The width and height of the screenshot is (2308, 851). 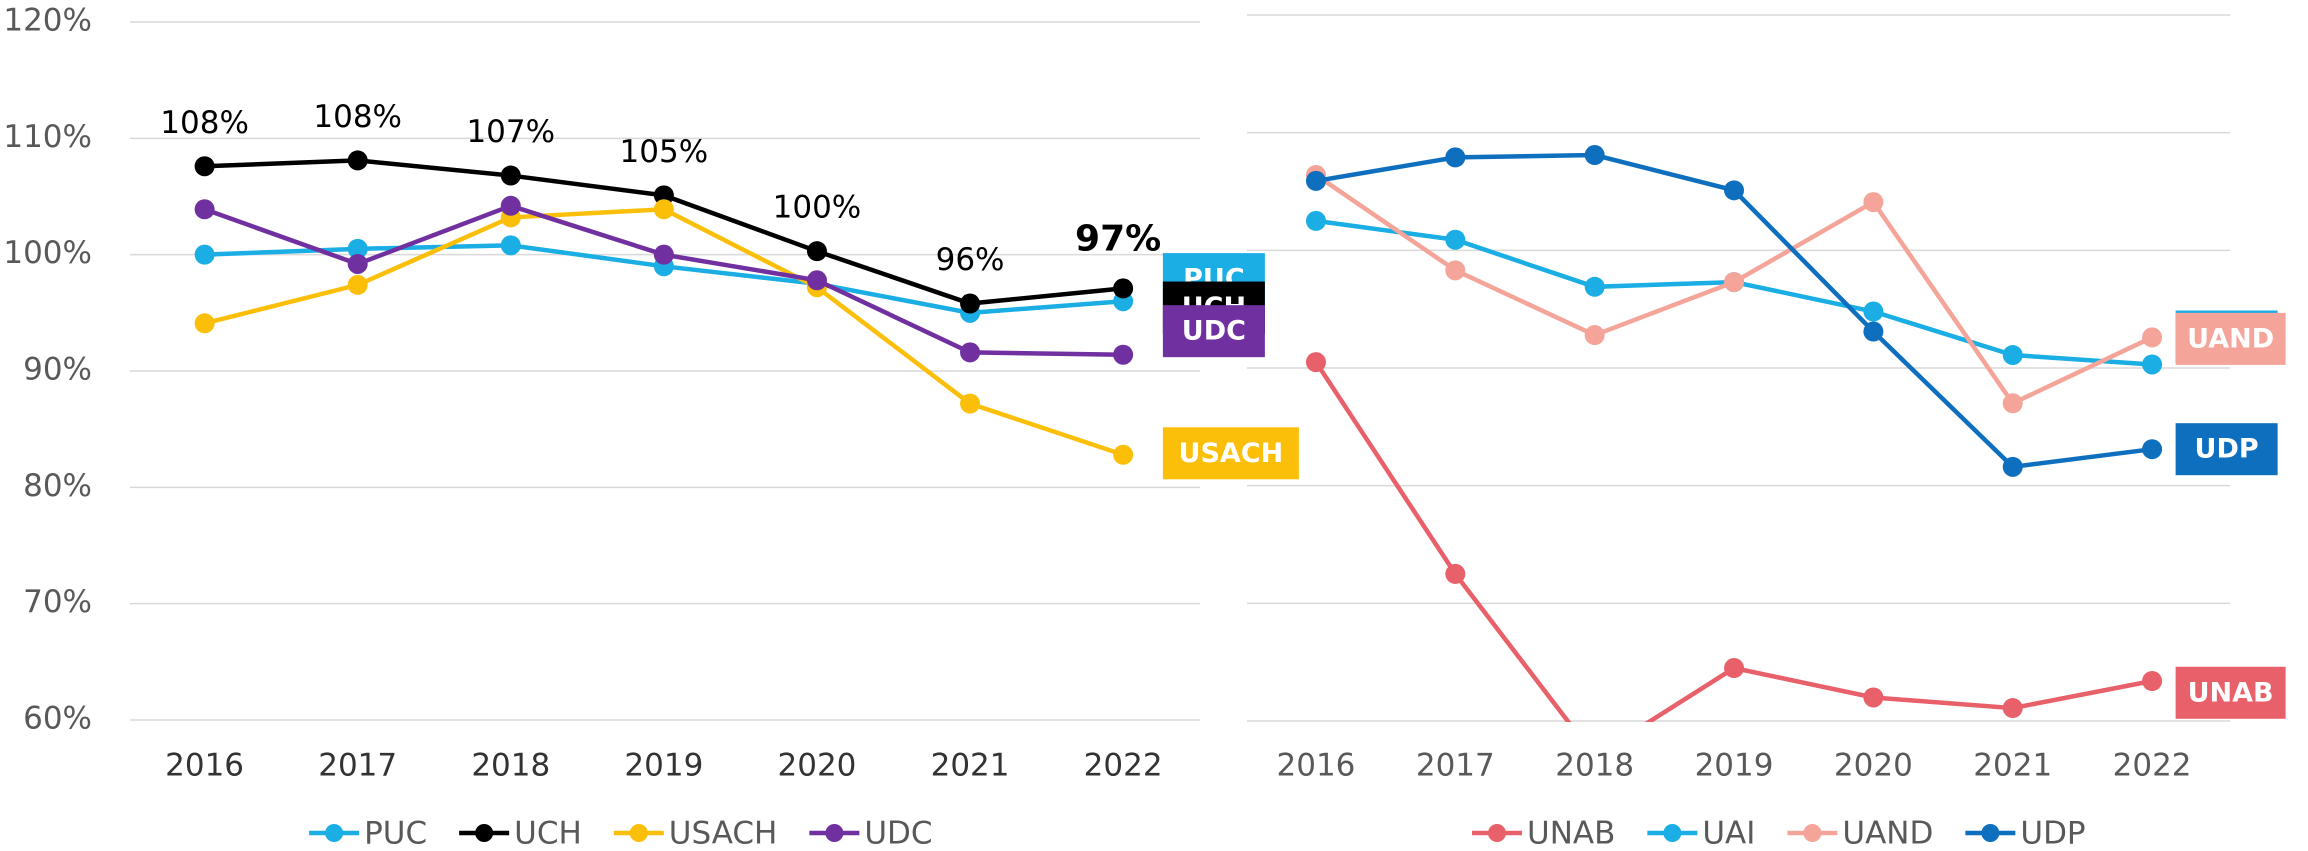 What do you see at coordinates (970, 260) in the screenshot?
I see `data-label: 96%` at bounding box center [970, 260].